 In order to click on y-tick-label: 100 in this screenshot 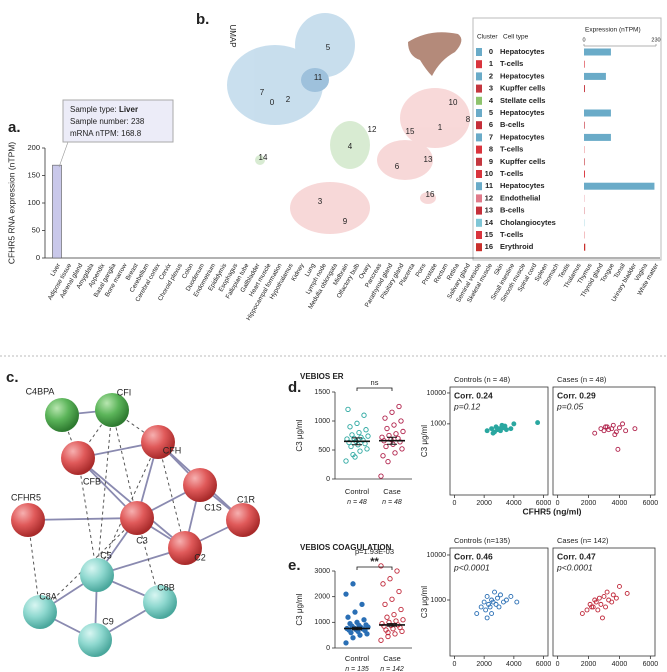, I will do `click(33, 202)`.